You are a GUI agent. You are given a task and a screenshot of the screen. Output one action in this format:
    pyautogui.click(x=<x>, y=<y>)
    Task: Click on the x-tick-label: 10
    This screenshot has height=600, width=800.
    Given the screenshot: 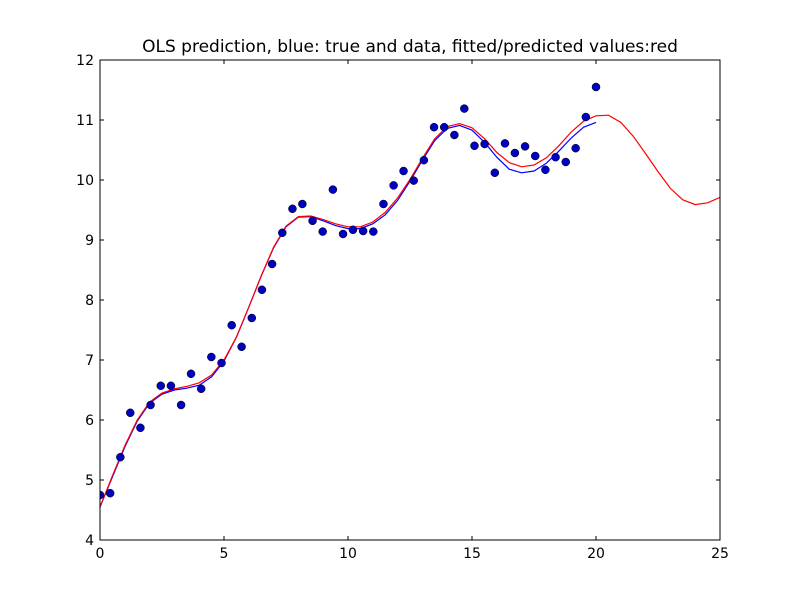 What is the action you would take?
    pyautogui.click(x=348, y=554)
    